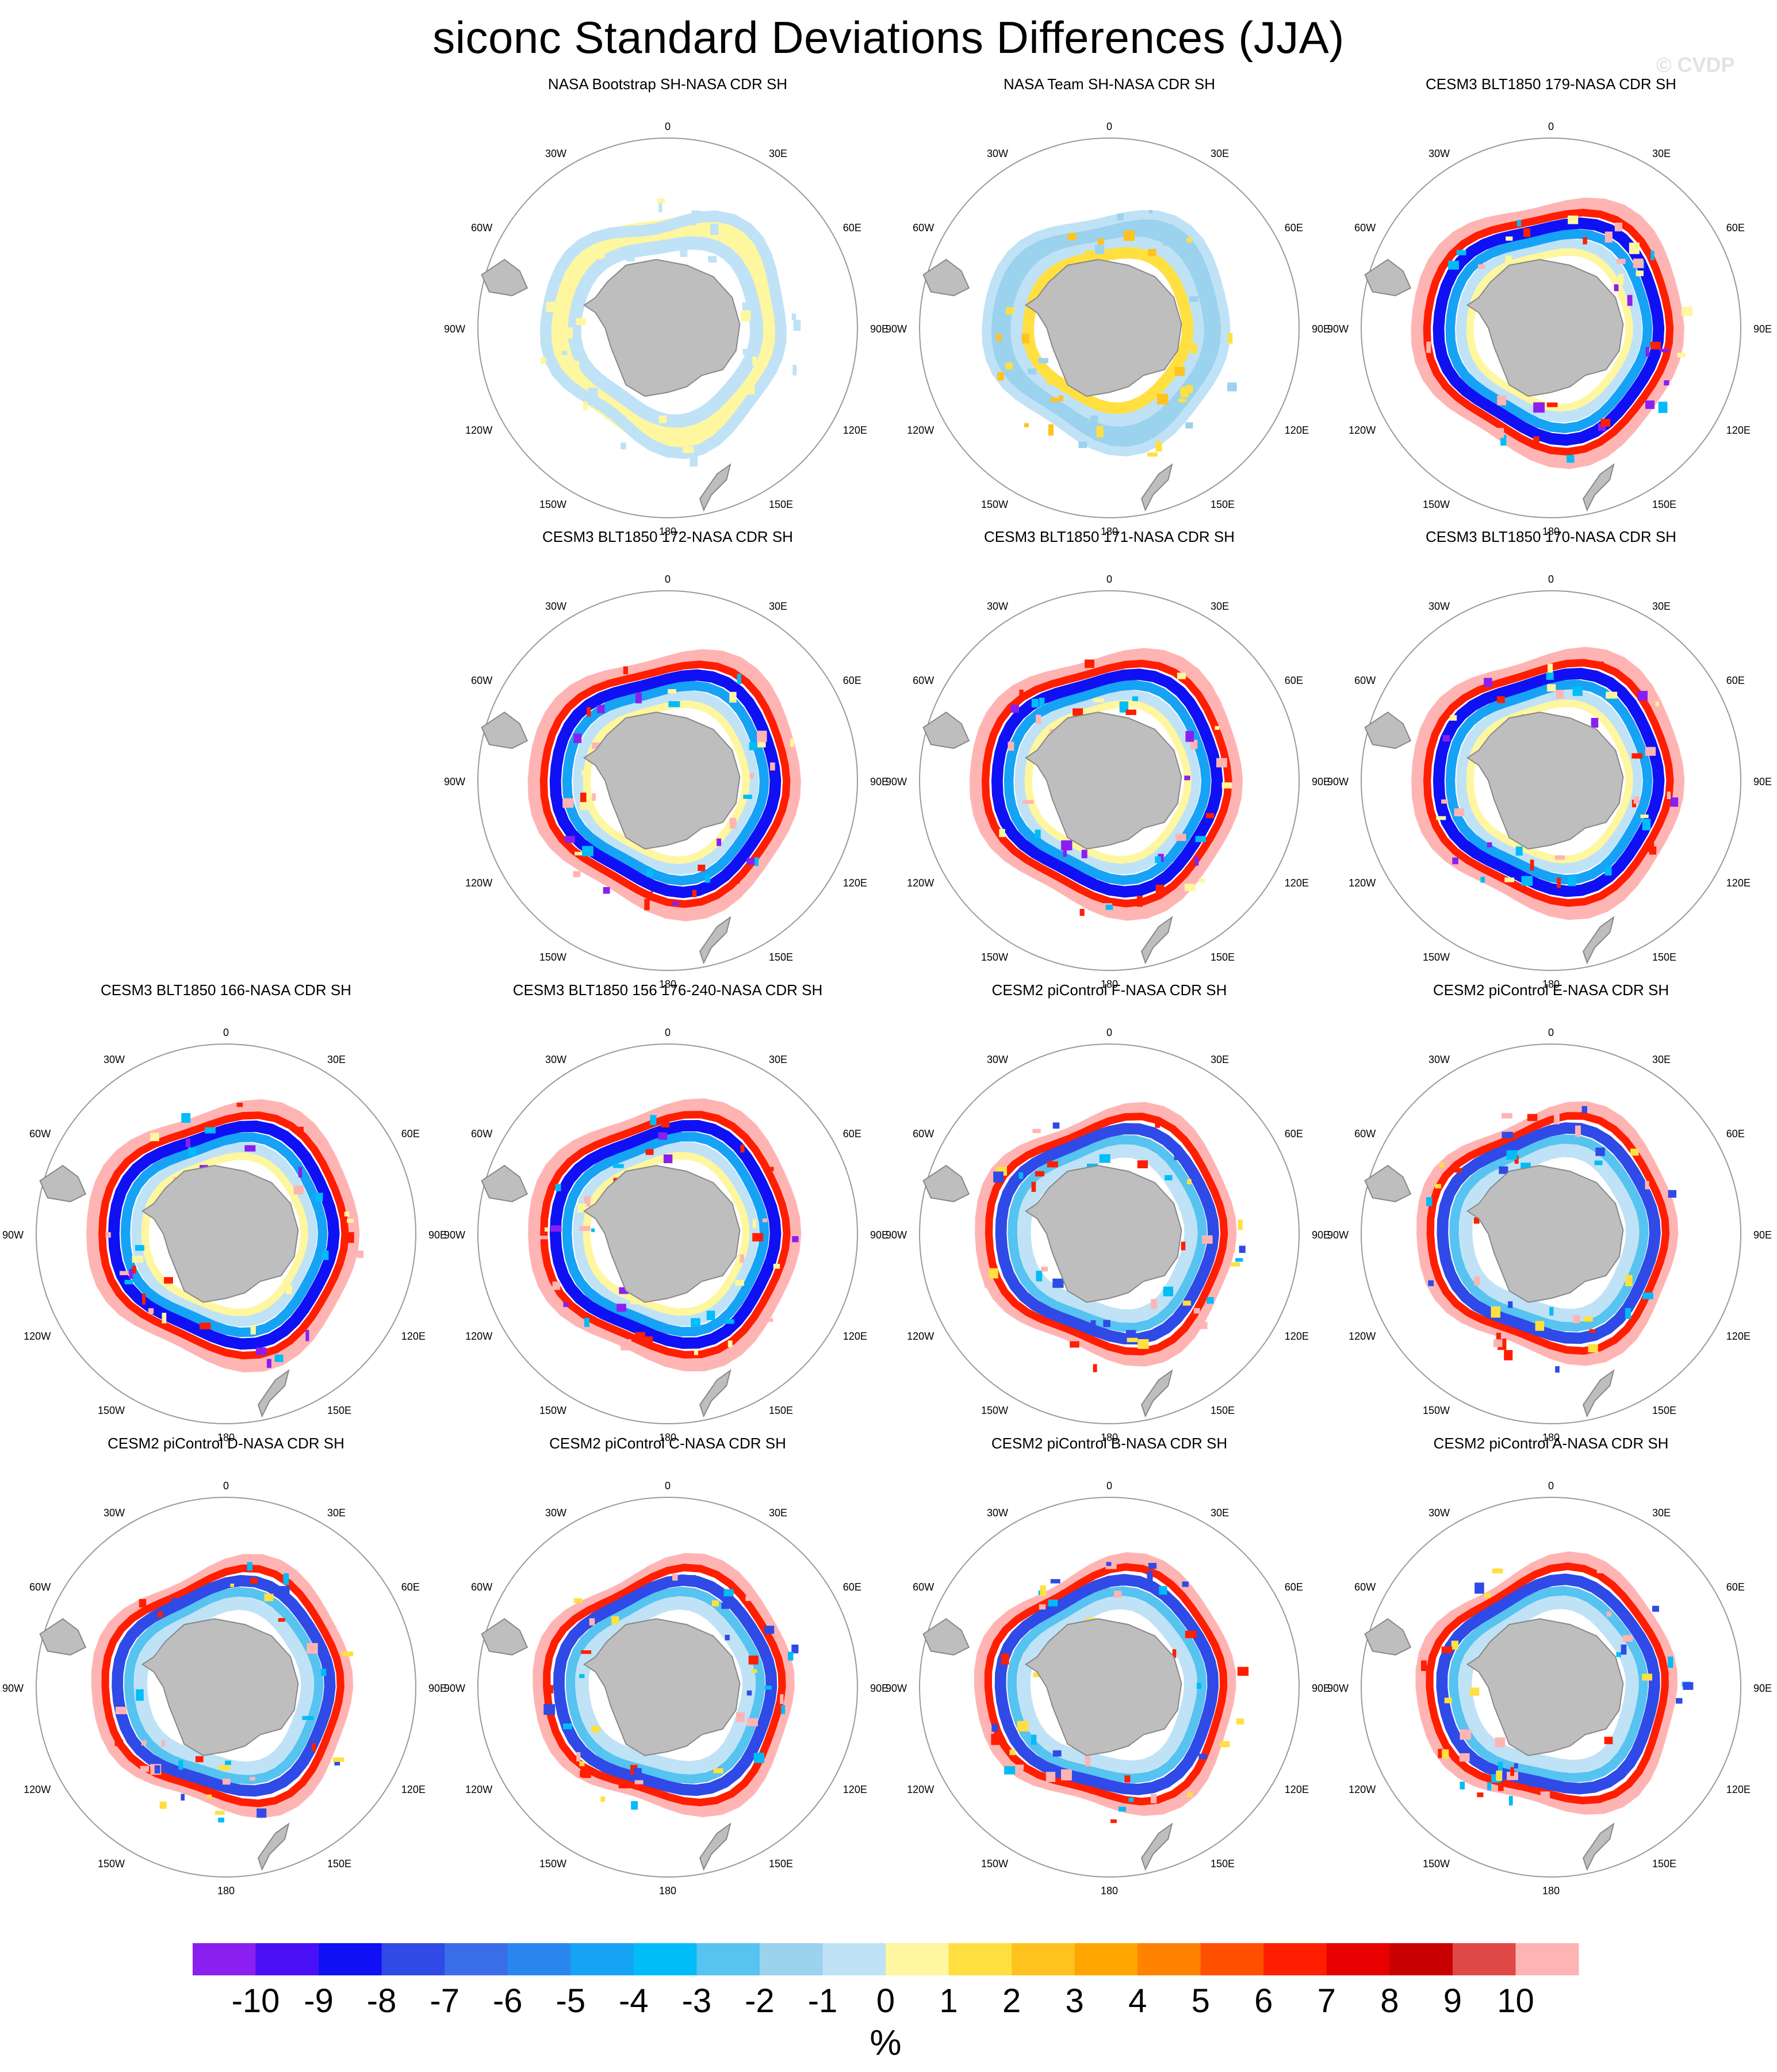  Describe the element at coordinates (1109, 531) in the screenshot. I see `longitude-label: 180` at that location.